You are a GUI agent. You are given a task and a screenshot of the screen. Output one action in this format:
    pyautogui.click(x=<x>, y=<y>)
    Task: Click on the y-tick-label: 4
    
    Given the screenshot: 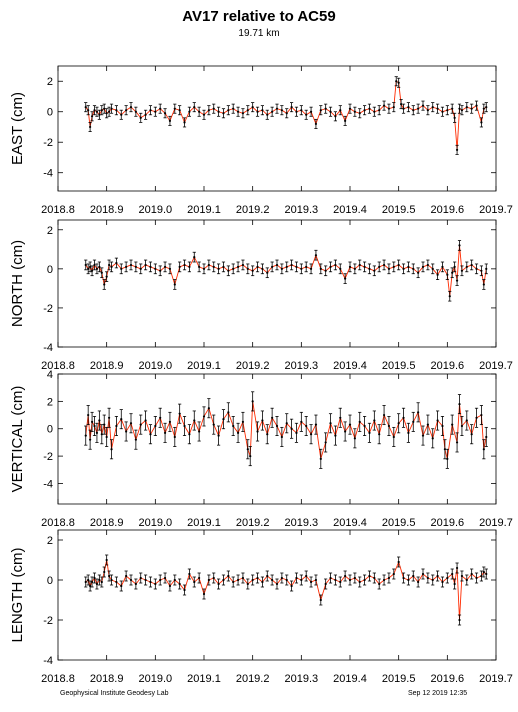 What is the action you would take?
    pyautogui.click(x=50, y=375)
    